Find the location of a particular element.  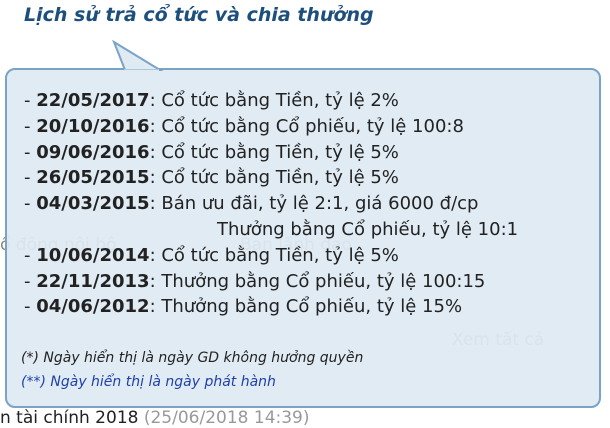

tooltip-pointer is located at coordinates (138, 56).